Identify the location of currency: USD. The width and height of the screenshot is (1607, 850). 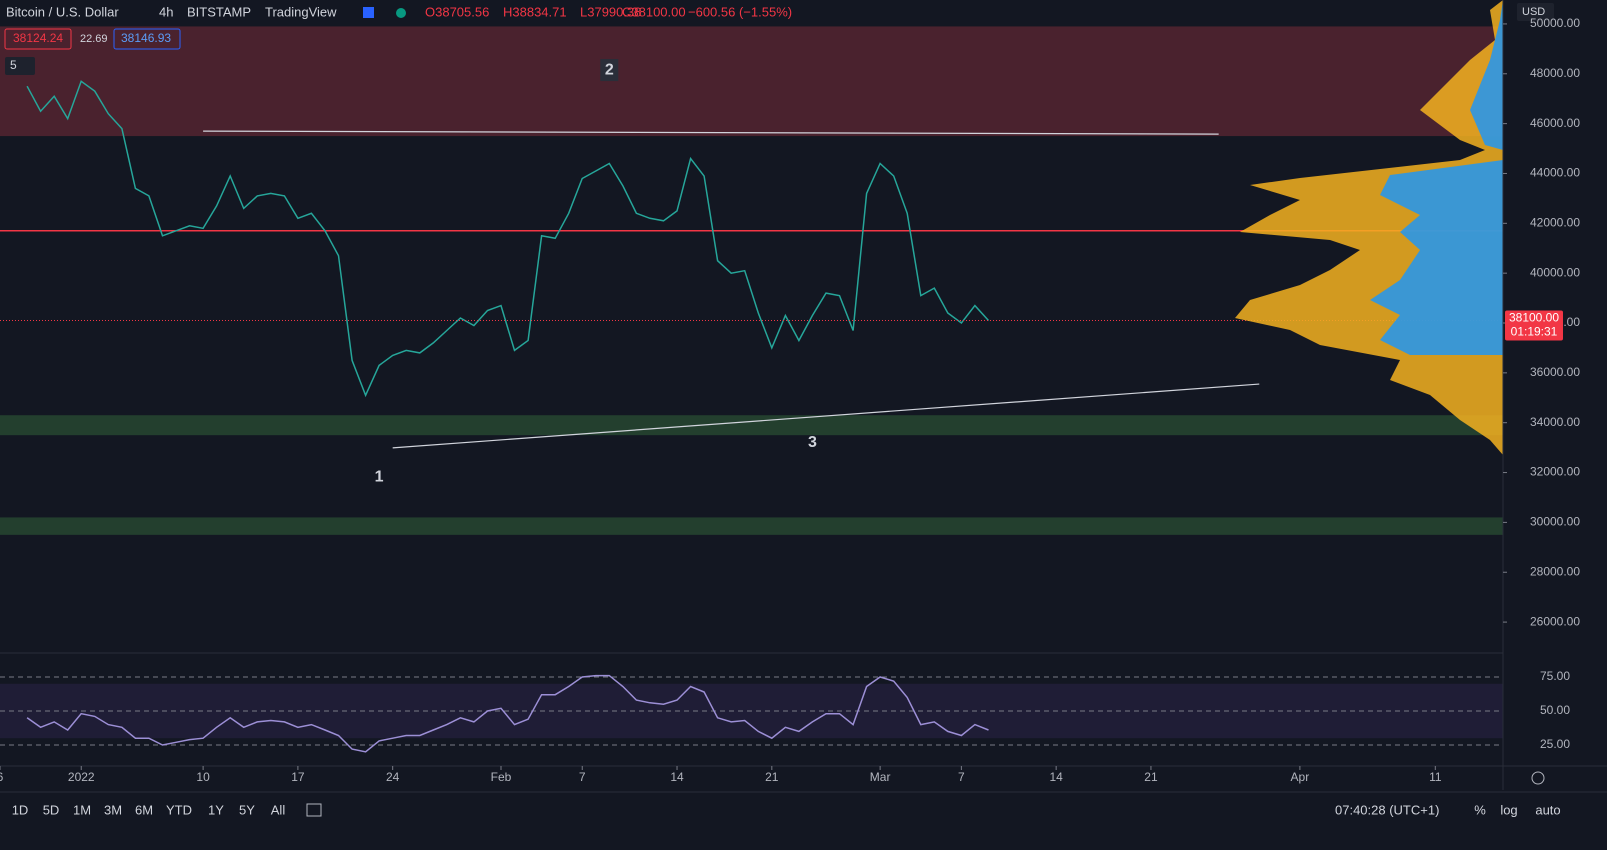
(1533, 12).